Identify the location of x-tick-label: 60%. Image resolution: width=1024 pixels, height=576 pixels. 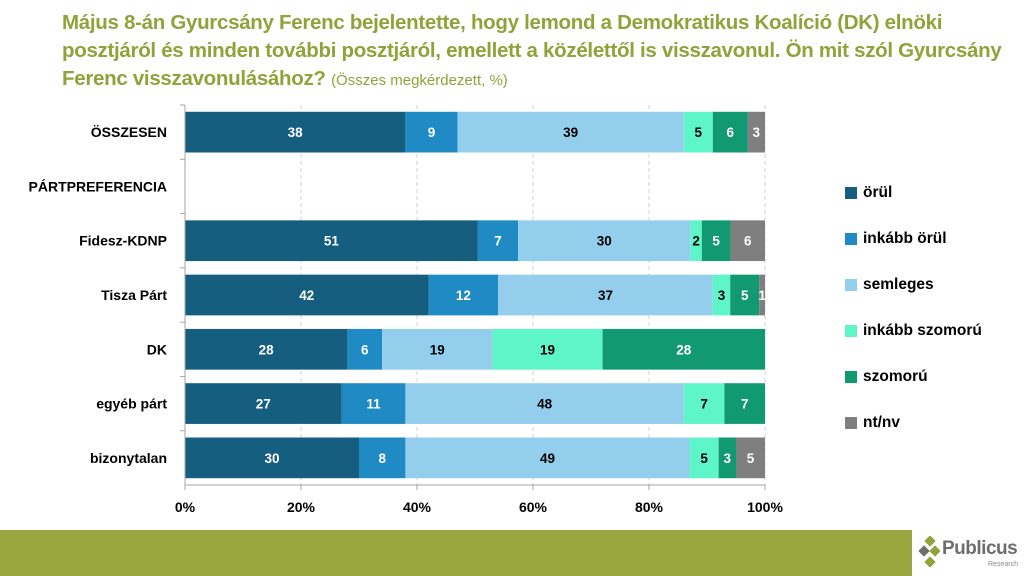
(533, 507).